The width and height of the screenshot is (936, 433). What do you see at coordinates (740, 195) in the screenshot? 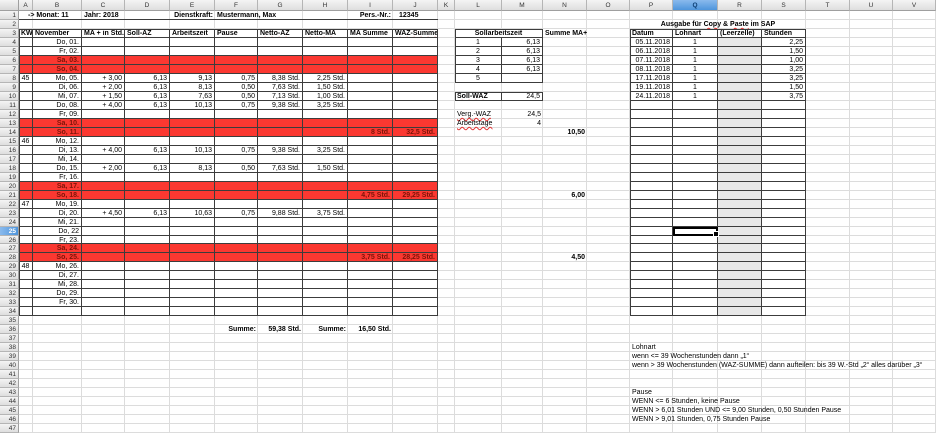
I see `cell-R21` at bounding box center [740, 195].